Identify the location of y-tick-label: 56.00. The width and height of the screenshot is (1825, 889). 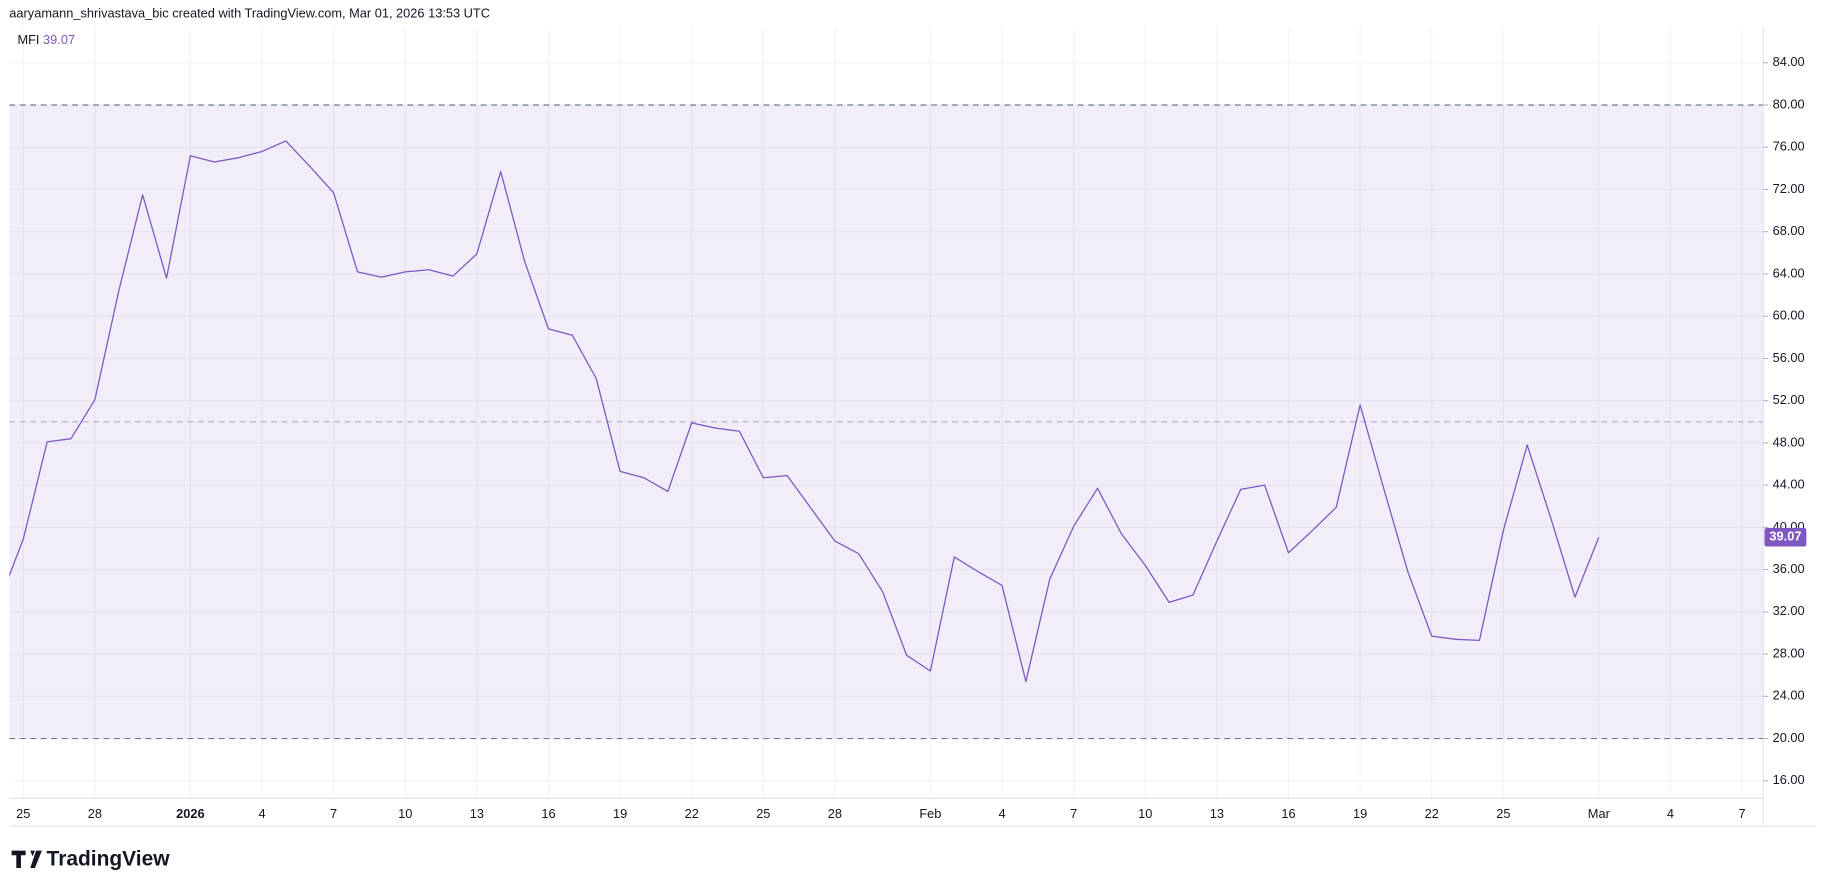
(1789, 357).